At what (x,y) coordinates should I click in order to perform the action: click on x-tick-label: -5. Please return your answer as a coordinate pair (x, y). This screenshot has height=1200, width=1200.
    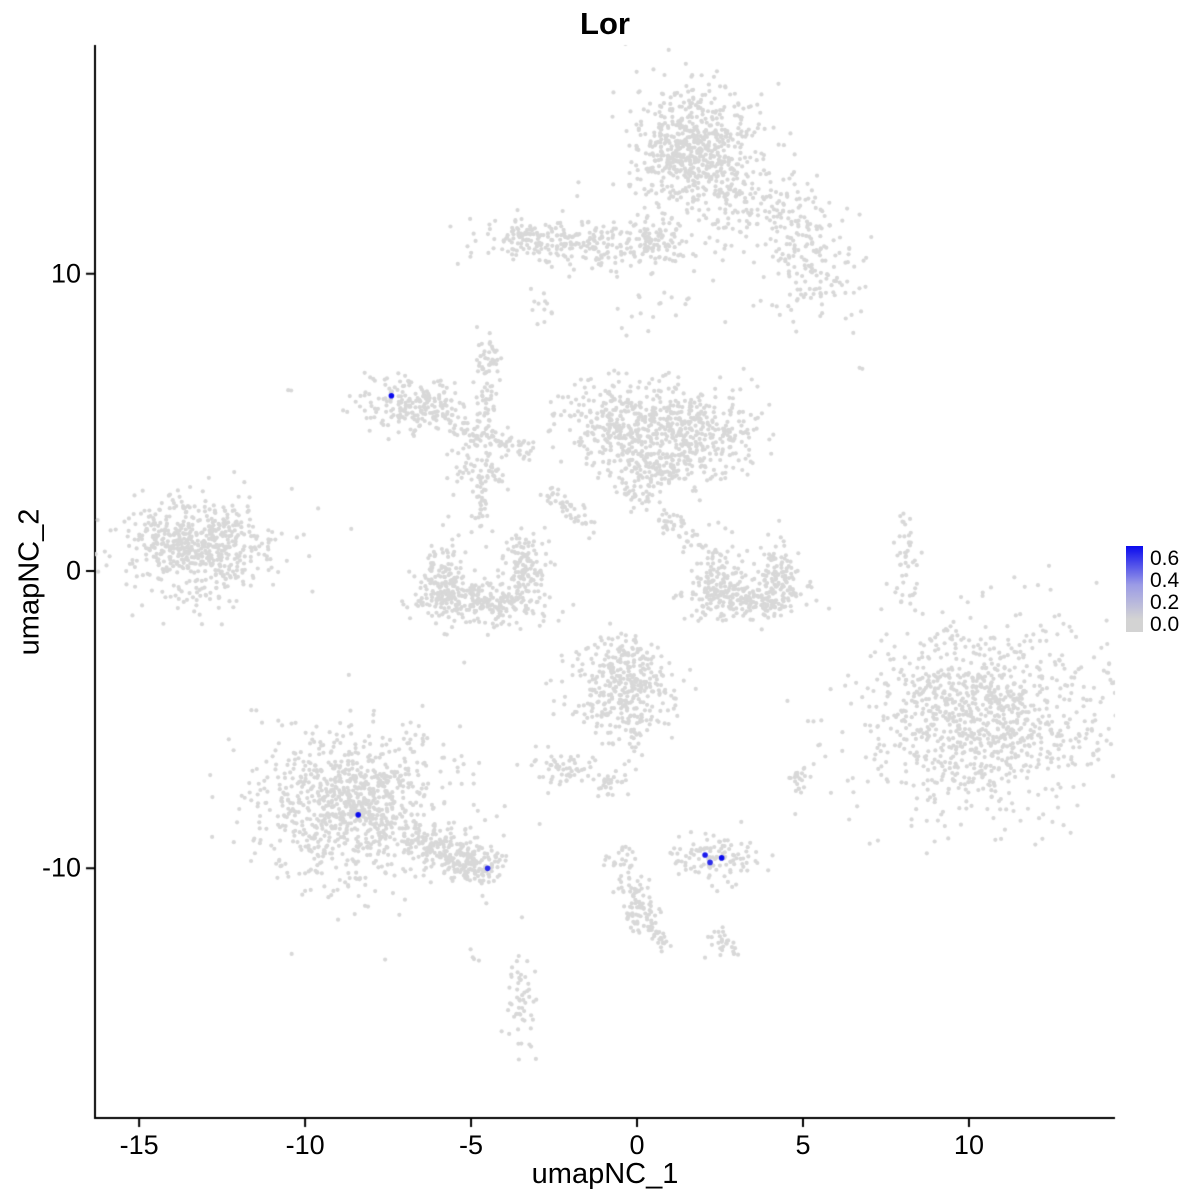
    Looking at the image, I should click on (471, 1145).